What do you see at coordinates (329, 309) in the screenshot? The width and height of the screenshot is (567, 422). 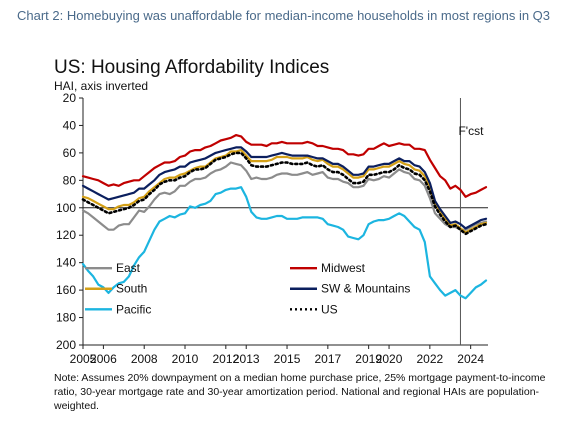 I see `legend-label: US` at bounding box center [329, 309].